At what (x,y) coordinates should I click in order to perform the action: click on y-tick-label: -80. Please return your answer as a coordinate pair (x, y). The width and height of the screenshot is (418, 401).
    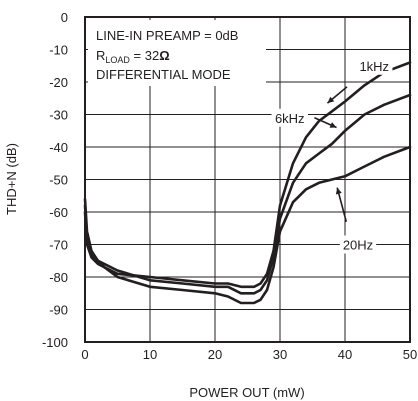
    Looking at the image, I should click on (58, 277).